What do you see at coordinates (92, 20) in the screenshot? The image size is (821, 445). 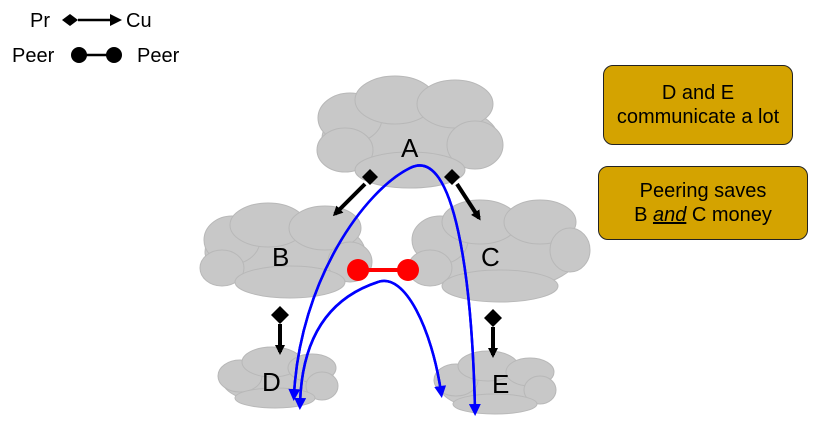 I see `provider-customer-link-icon` at bounding box center [92, 20].